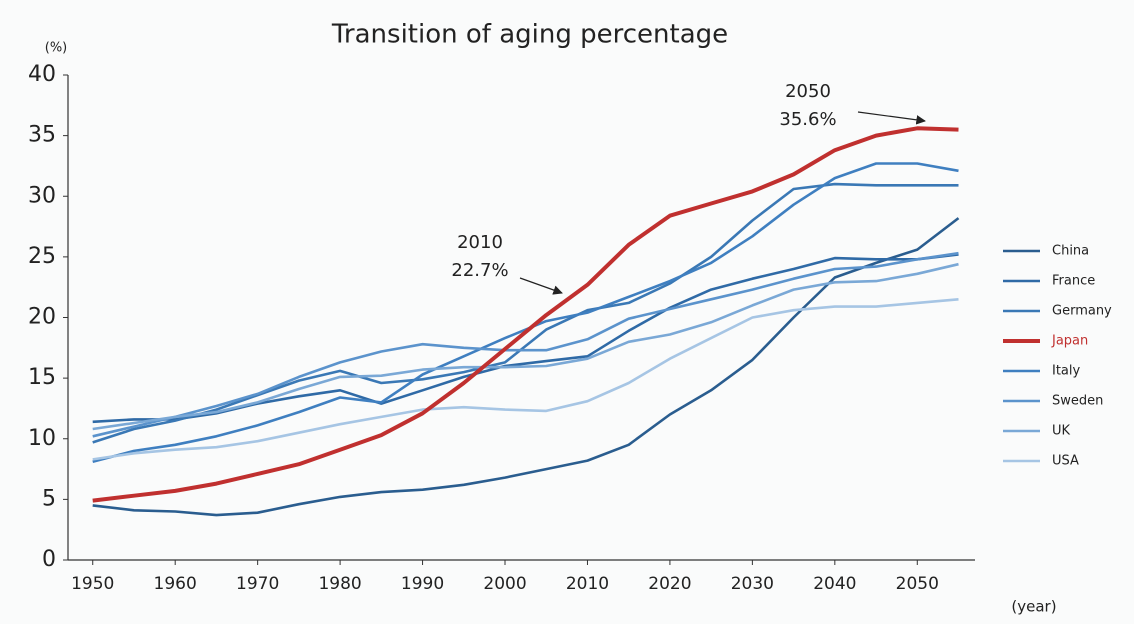 Image resolution: width=1134 pixels, height=628 pixels. What do you see at coordinates (1073, 281) in the screenshot?
I see `legend-label: France` at bounding box center [1073, 281].